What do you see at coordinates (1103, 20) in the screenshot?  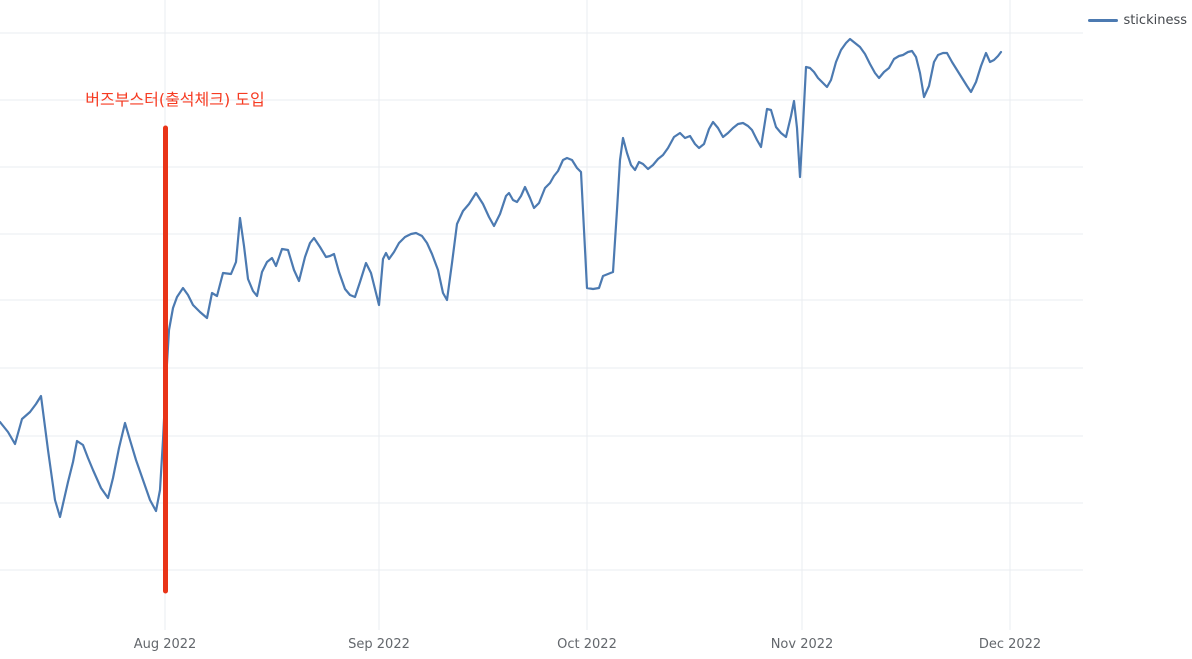 I see `legend-line-swatch` at bounding box center [1103, 20].